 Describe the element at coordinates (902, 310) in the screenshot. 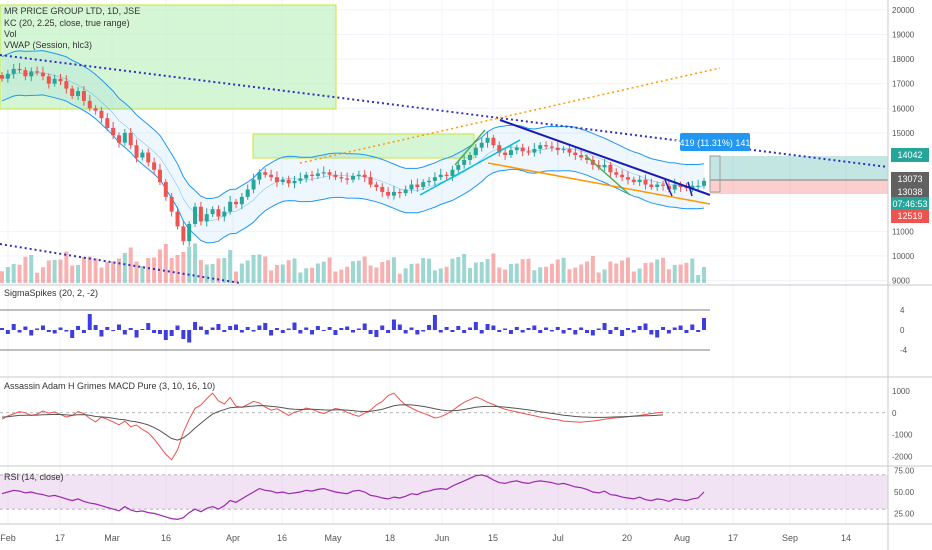

I see `sigma-tick-label: 4` at that location.